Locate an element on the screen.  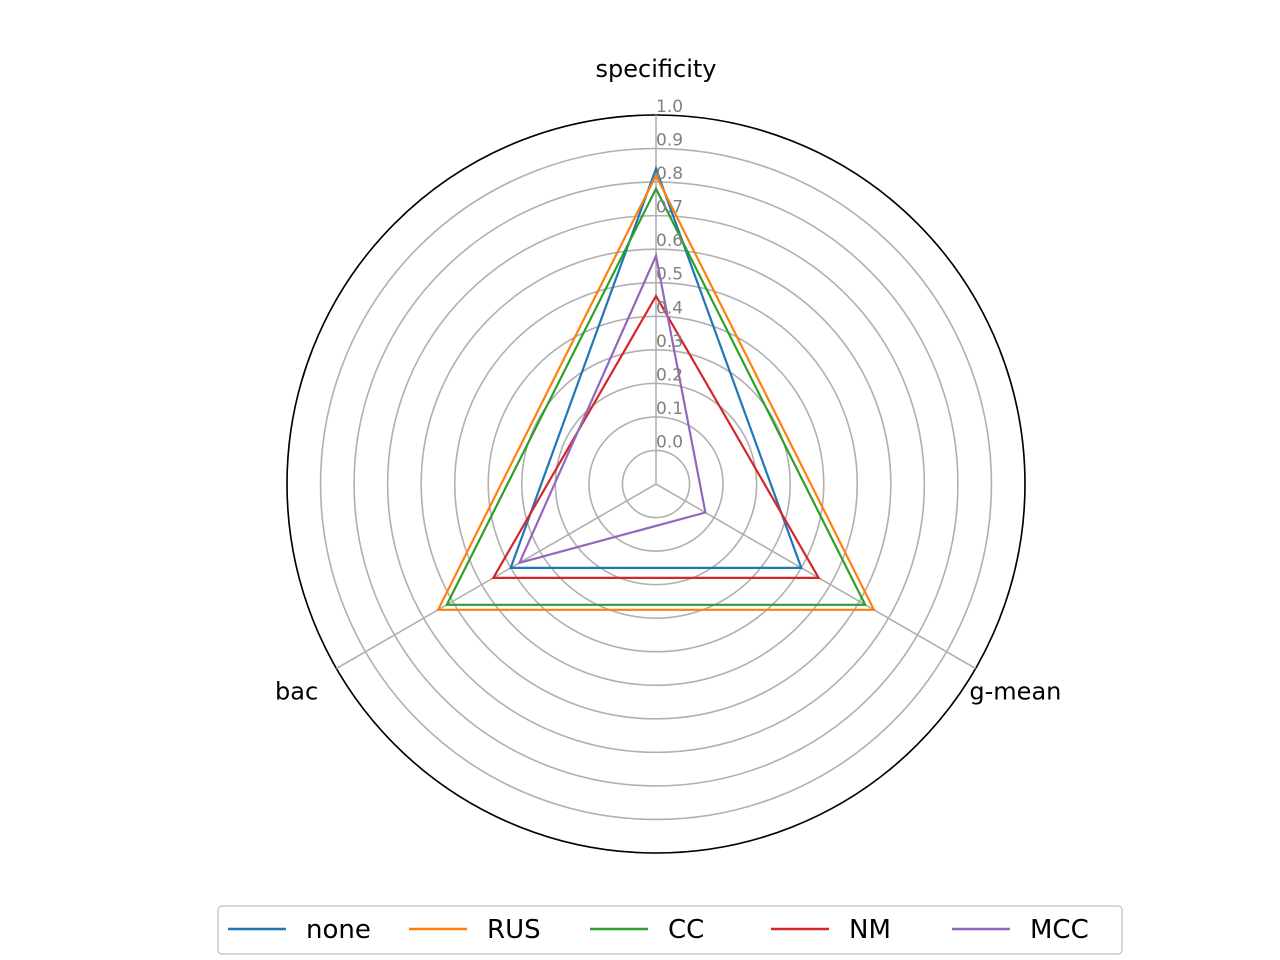
radial-tick-label: 0.3 is located at coordinates (669, 342).